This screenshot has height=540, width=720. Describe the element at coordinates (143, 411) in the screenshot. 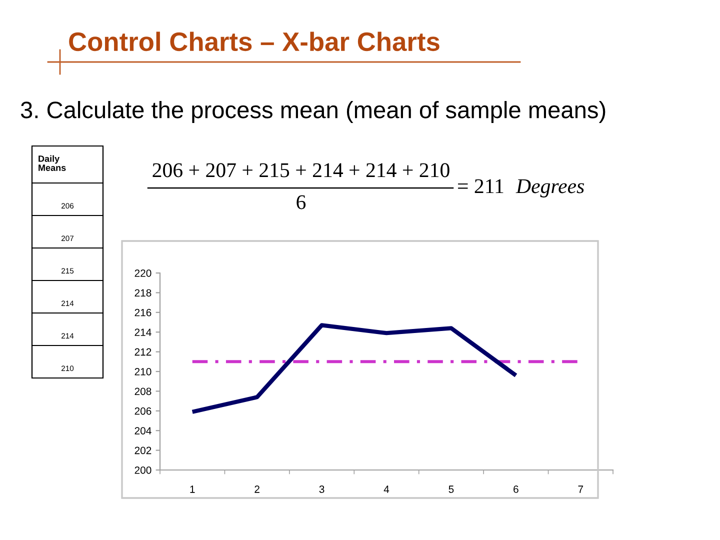

I see `y-tick-label: 206` at that location.